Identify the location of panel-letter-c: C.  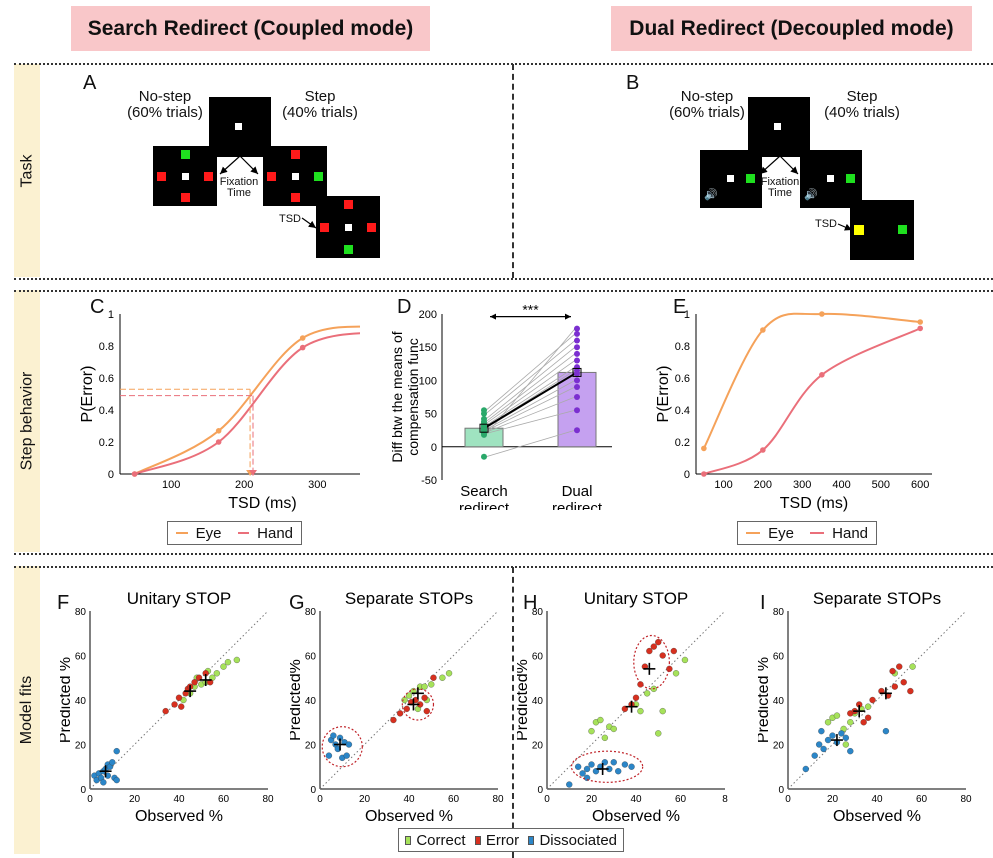
(97, 307).